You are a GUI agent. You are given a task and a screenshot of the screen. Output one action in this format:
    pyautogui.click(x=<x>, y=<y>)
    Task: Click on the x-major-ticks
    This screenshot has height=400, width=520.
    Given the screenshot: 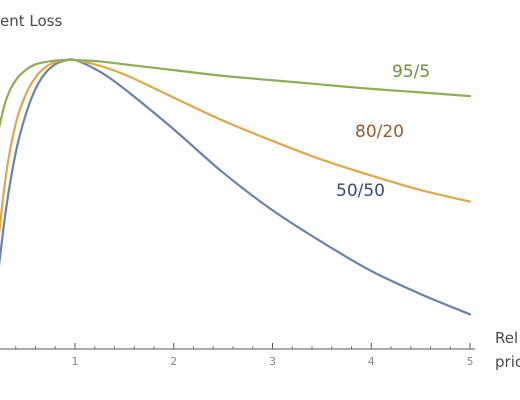 What is the action you would take?
    pyautogui.click(x=272, y=346)
    